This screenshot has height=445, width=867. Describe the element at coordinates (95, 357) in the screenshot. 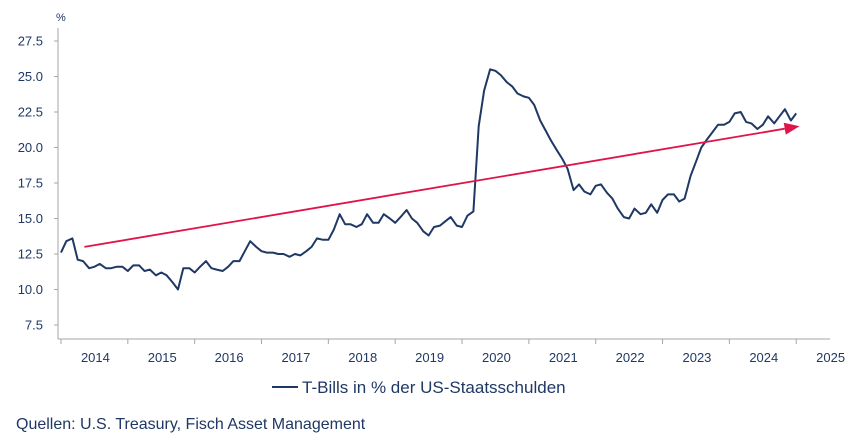

I see `x-tick-label: 2014` at that location.